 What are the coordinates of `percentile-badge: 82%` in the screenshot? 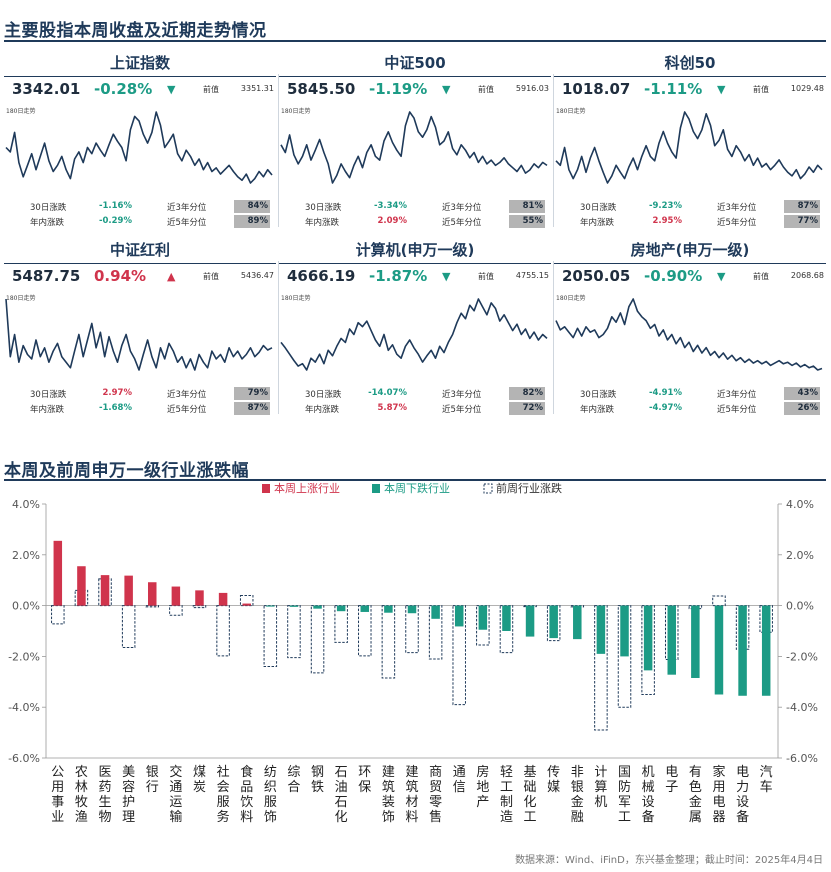 It's located at (527, 393).